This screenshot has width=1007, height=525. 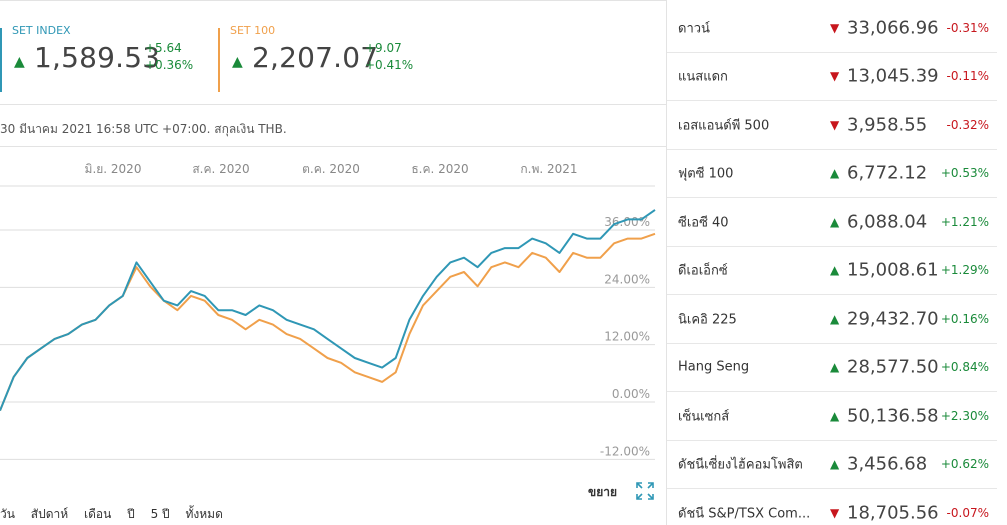 I want to click on market-name: ดัชนีเซี่ยงไฮ้คอมโพสิต, so click(x=740, y=465).